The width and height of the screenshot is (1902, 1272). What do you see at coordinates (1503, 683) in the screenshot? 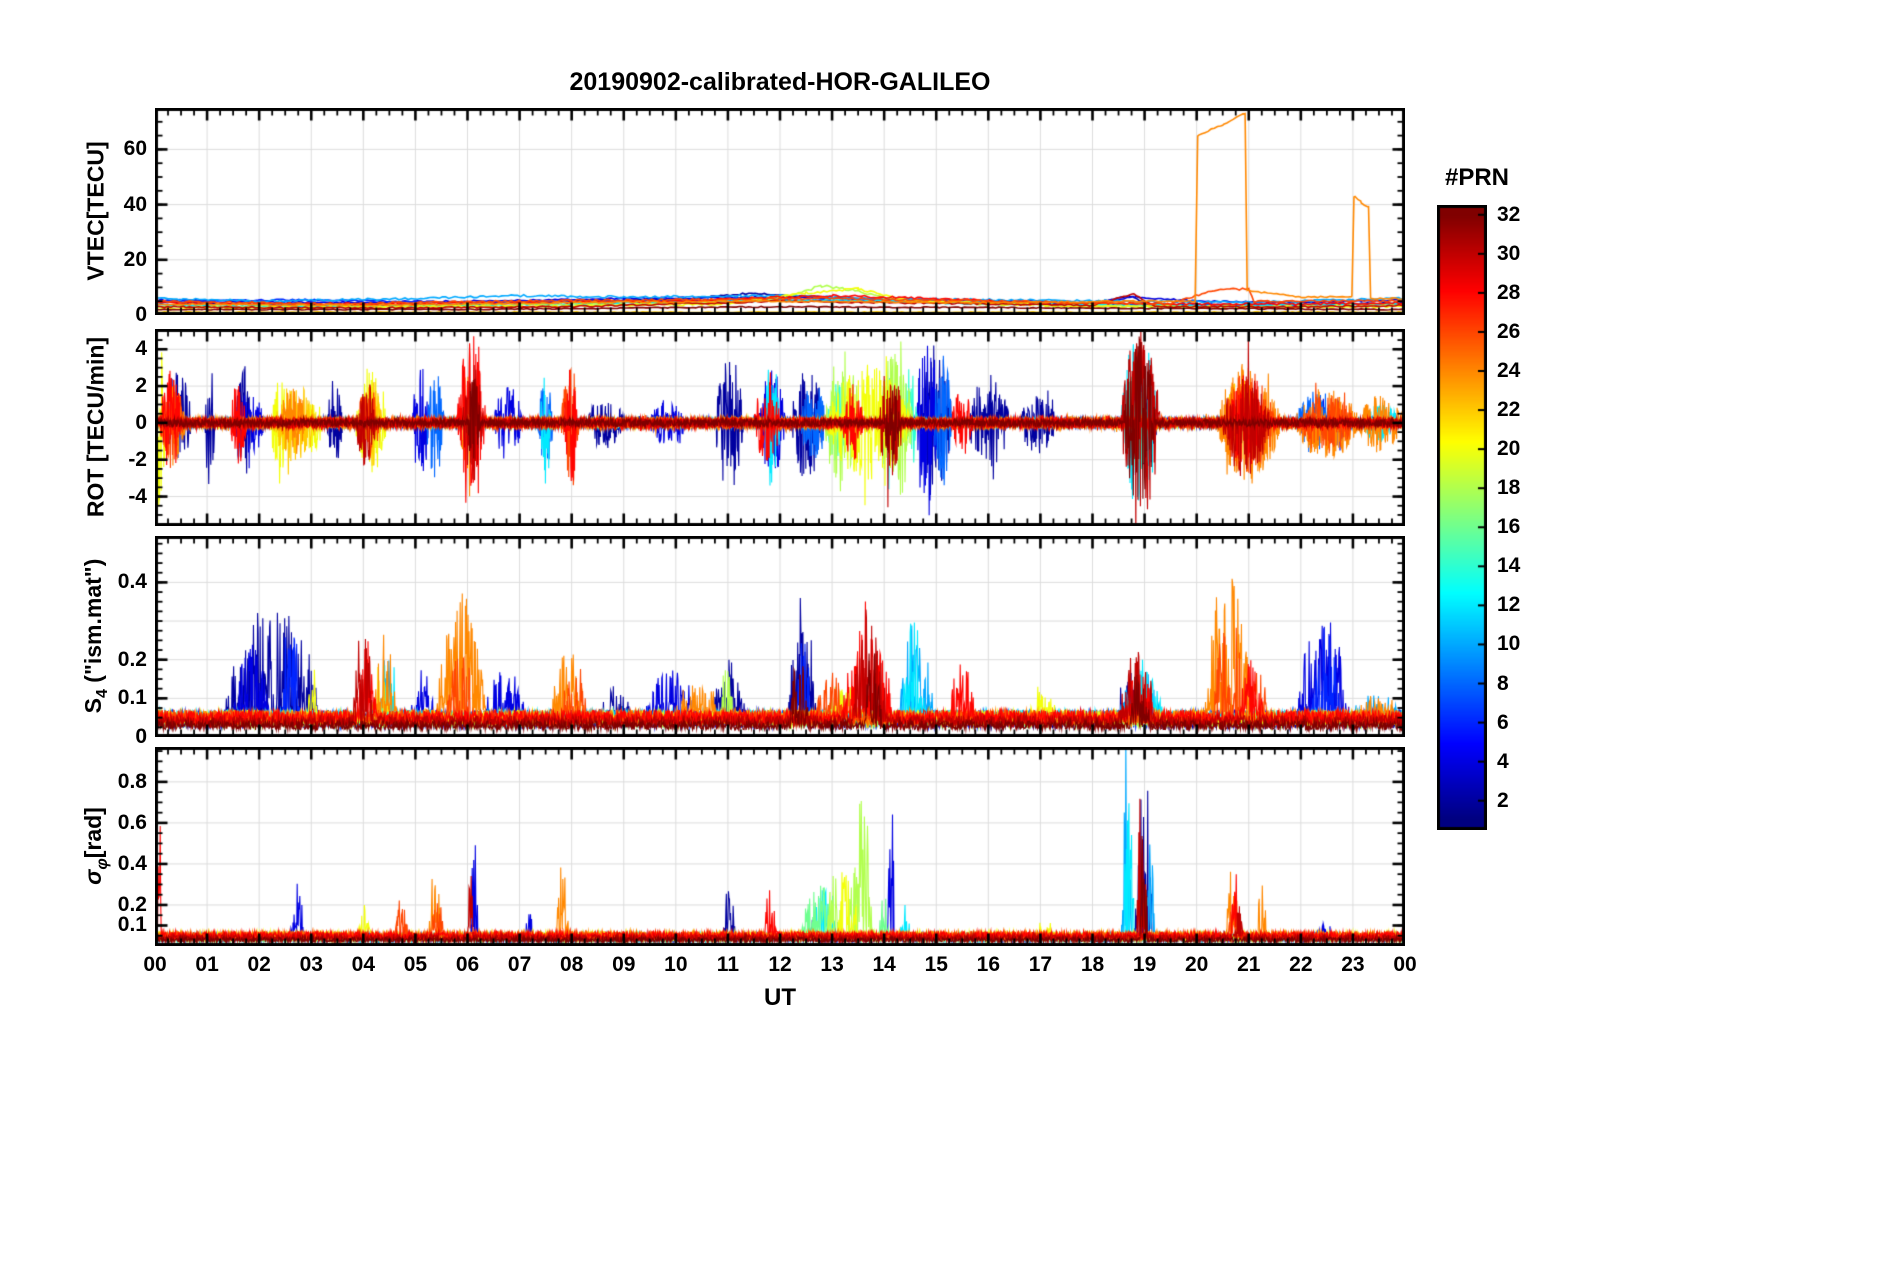
I see `colorbar-tick-label: 8` at bounding box center [1503, 683].